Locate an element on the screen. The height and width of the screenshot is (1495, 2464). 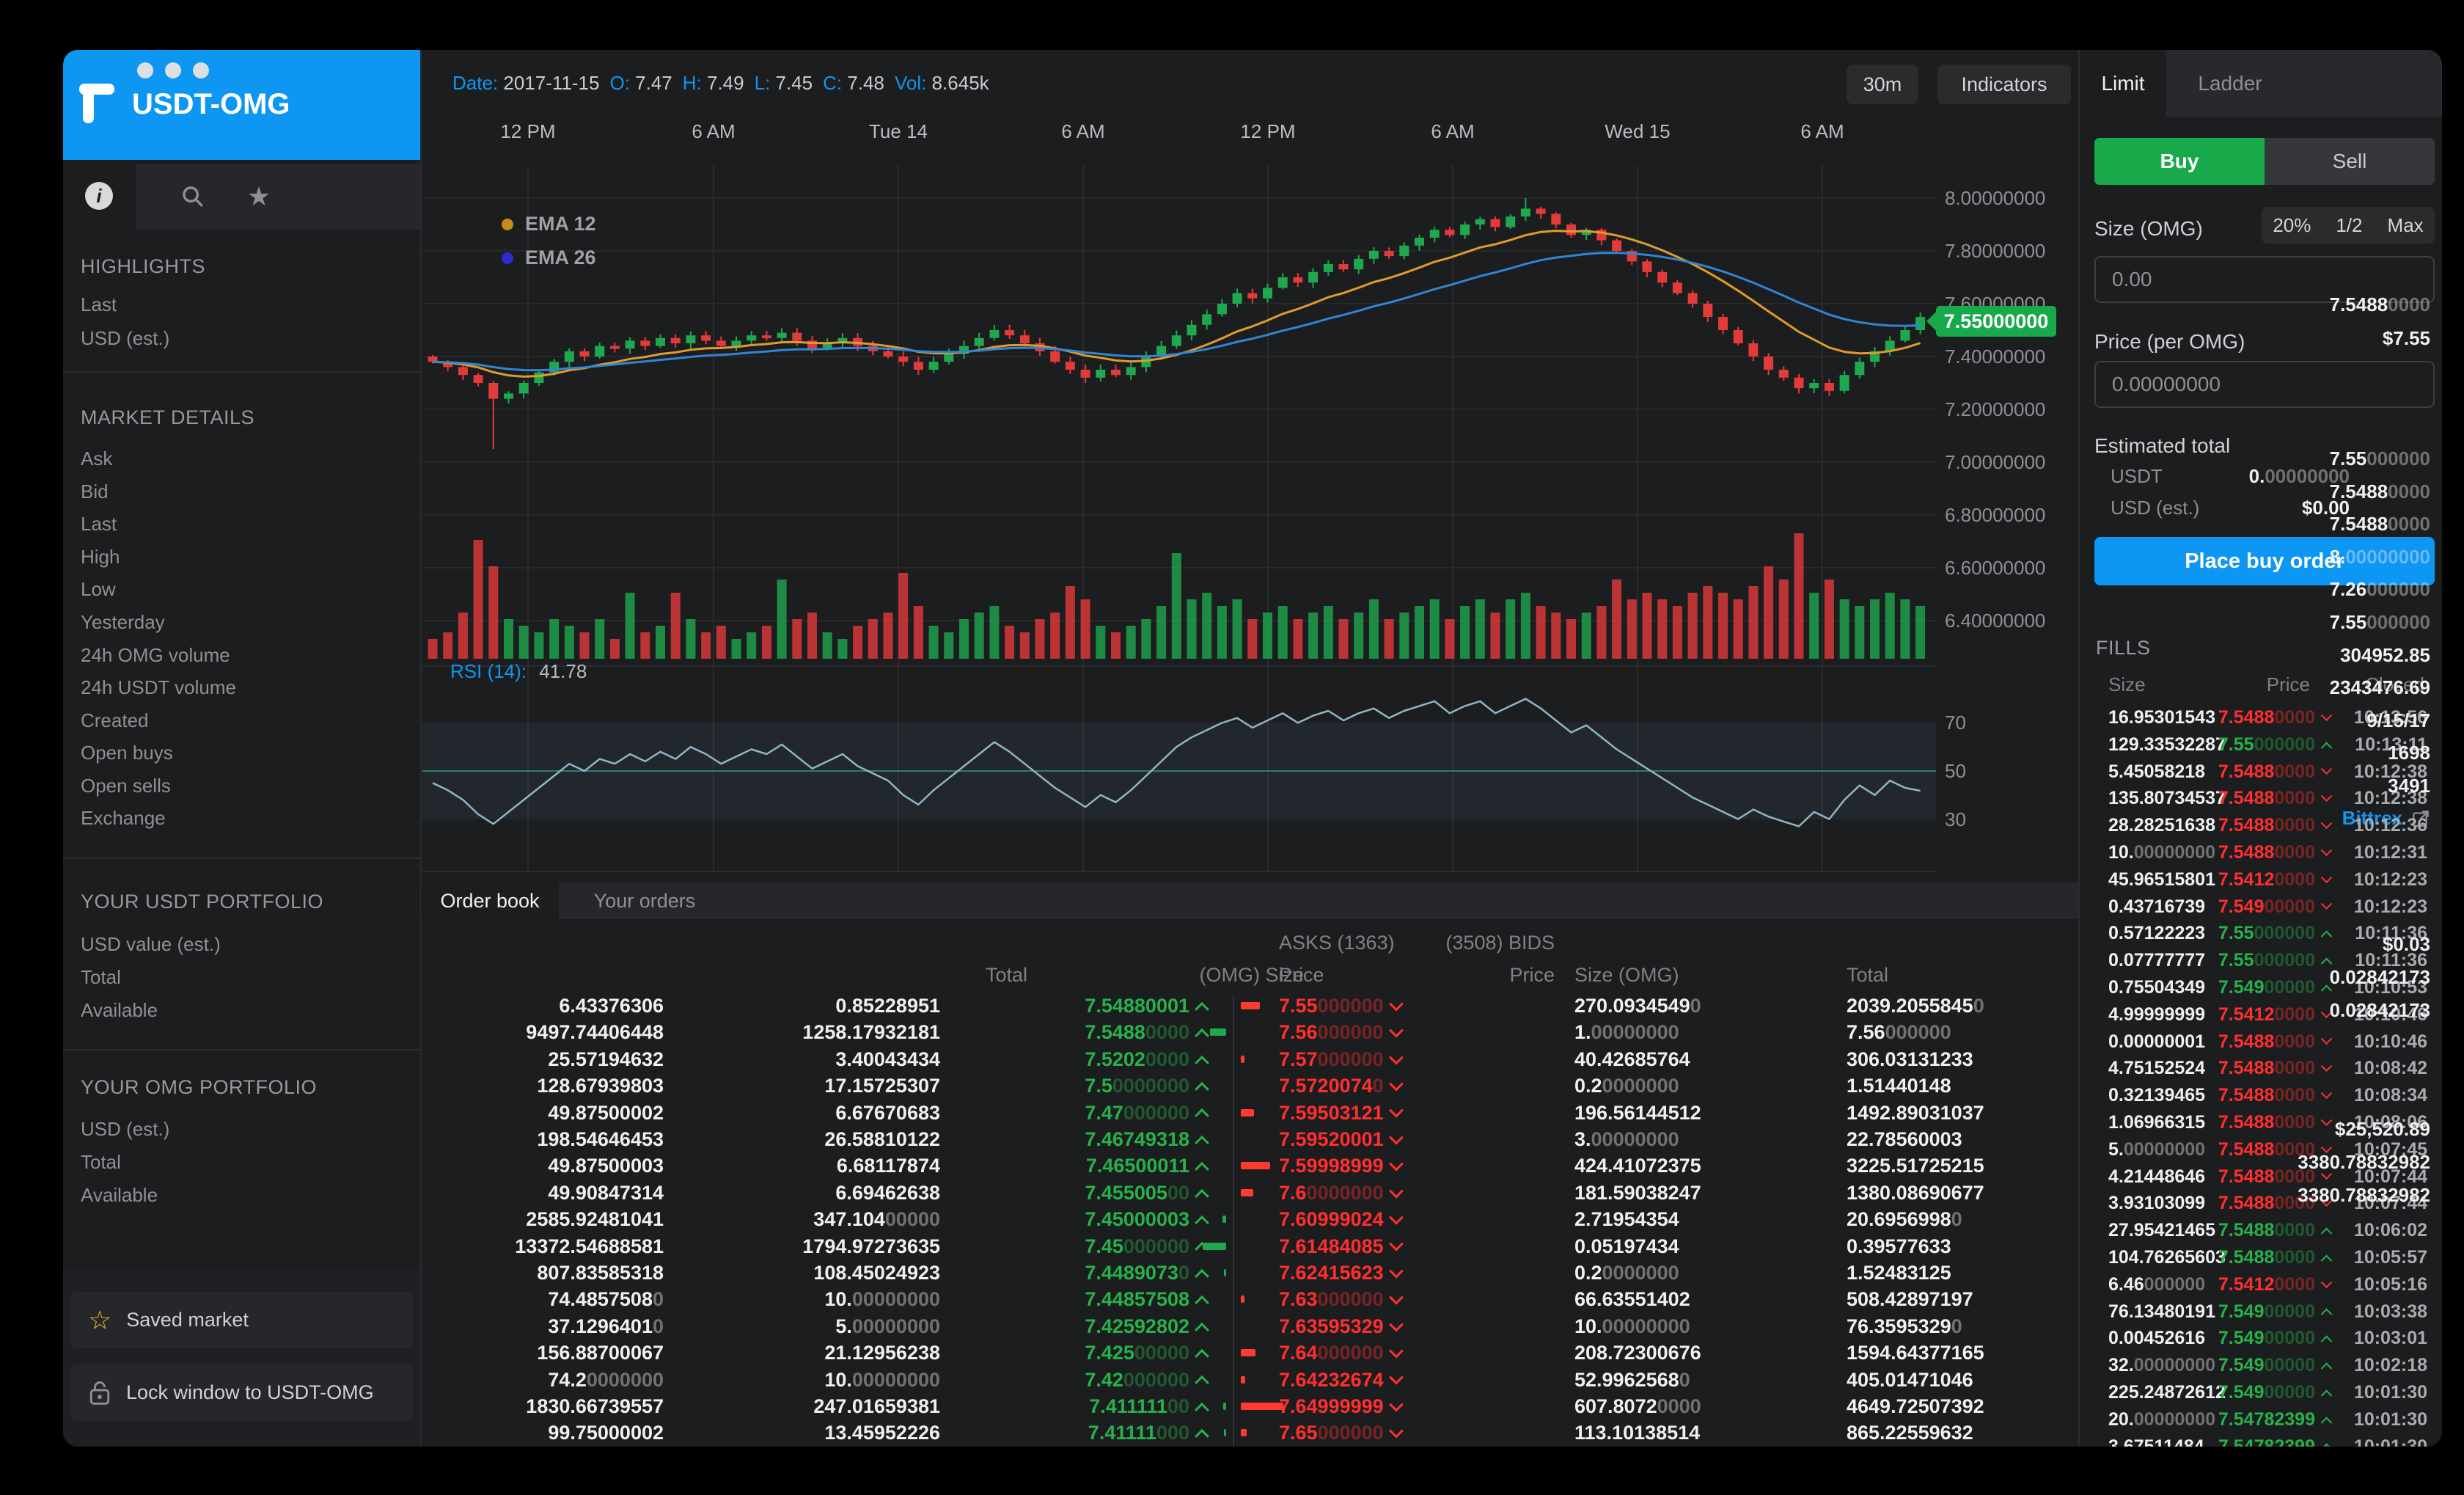
indicators-button: Indicators is located at coordinates (2004, 84).